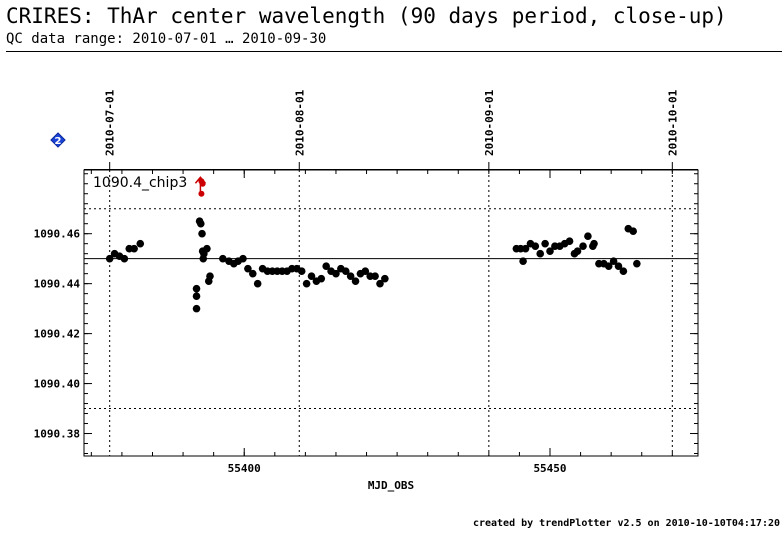 The width and height of the screenshot is (782, 542). I want to click on panel-label: 1090.4_chip3, so click(140, 183).